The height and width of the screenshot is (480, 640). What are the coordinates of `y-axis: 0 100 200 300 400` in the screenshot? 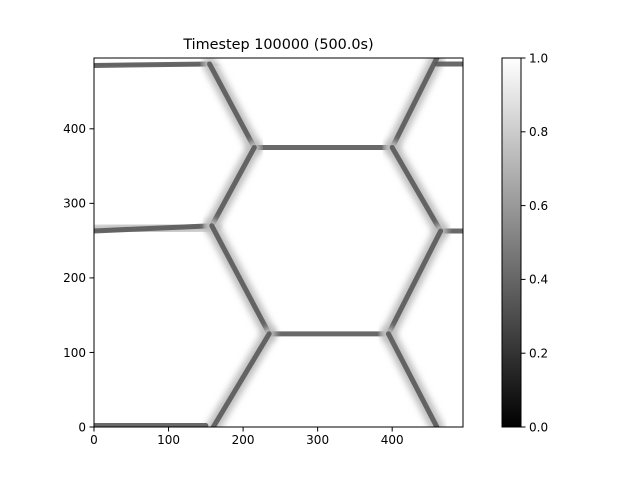 It's located at (78, 278).